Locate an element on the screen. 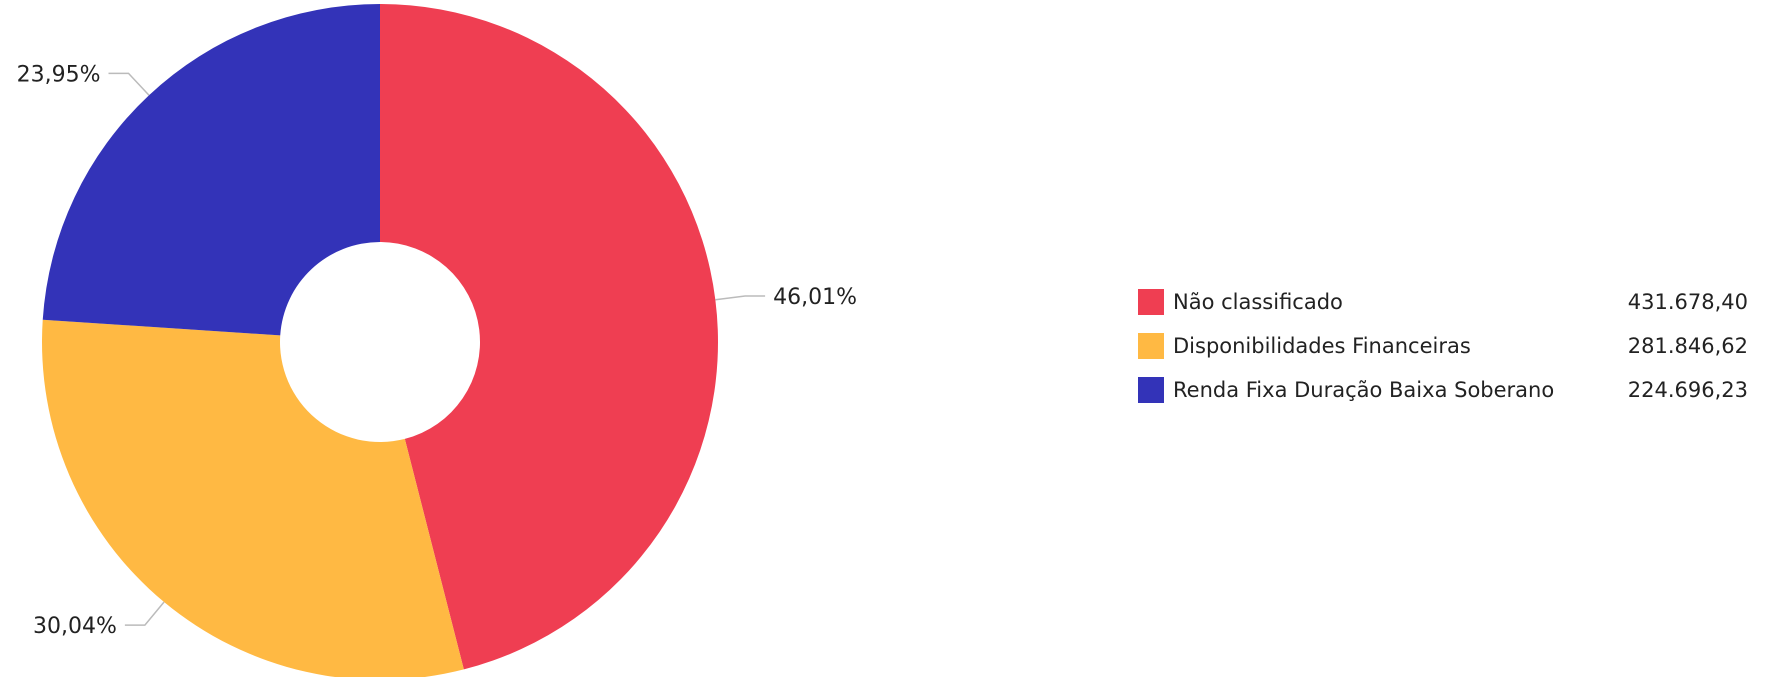 This screenshot has height=677, width=1768. legend-value: 281.846,62 is located at coordinates (1687, 346).